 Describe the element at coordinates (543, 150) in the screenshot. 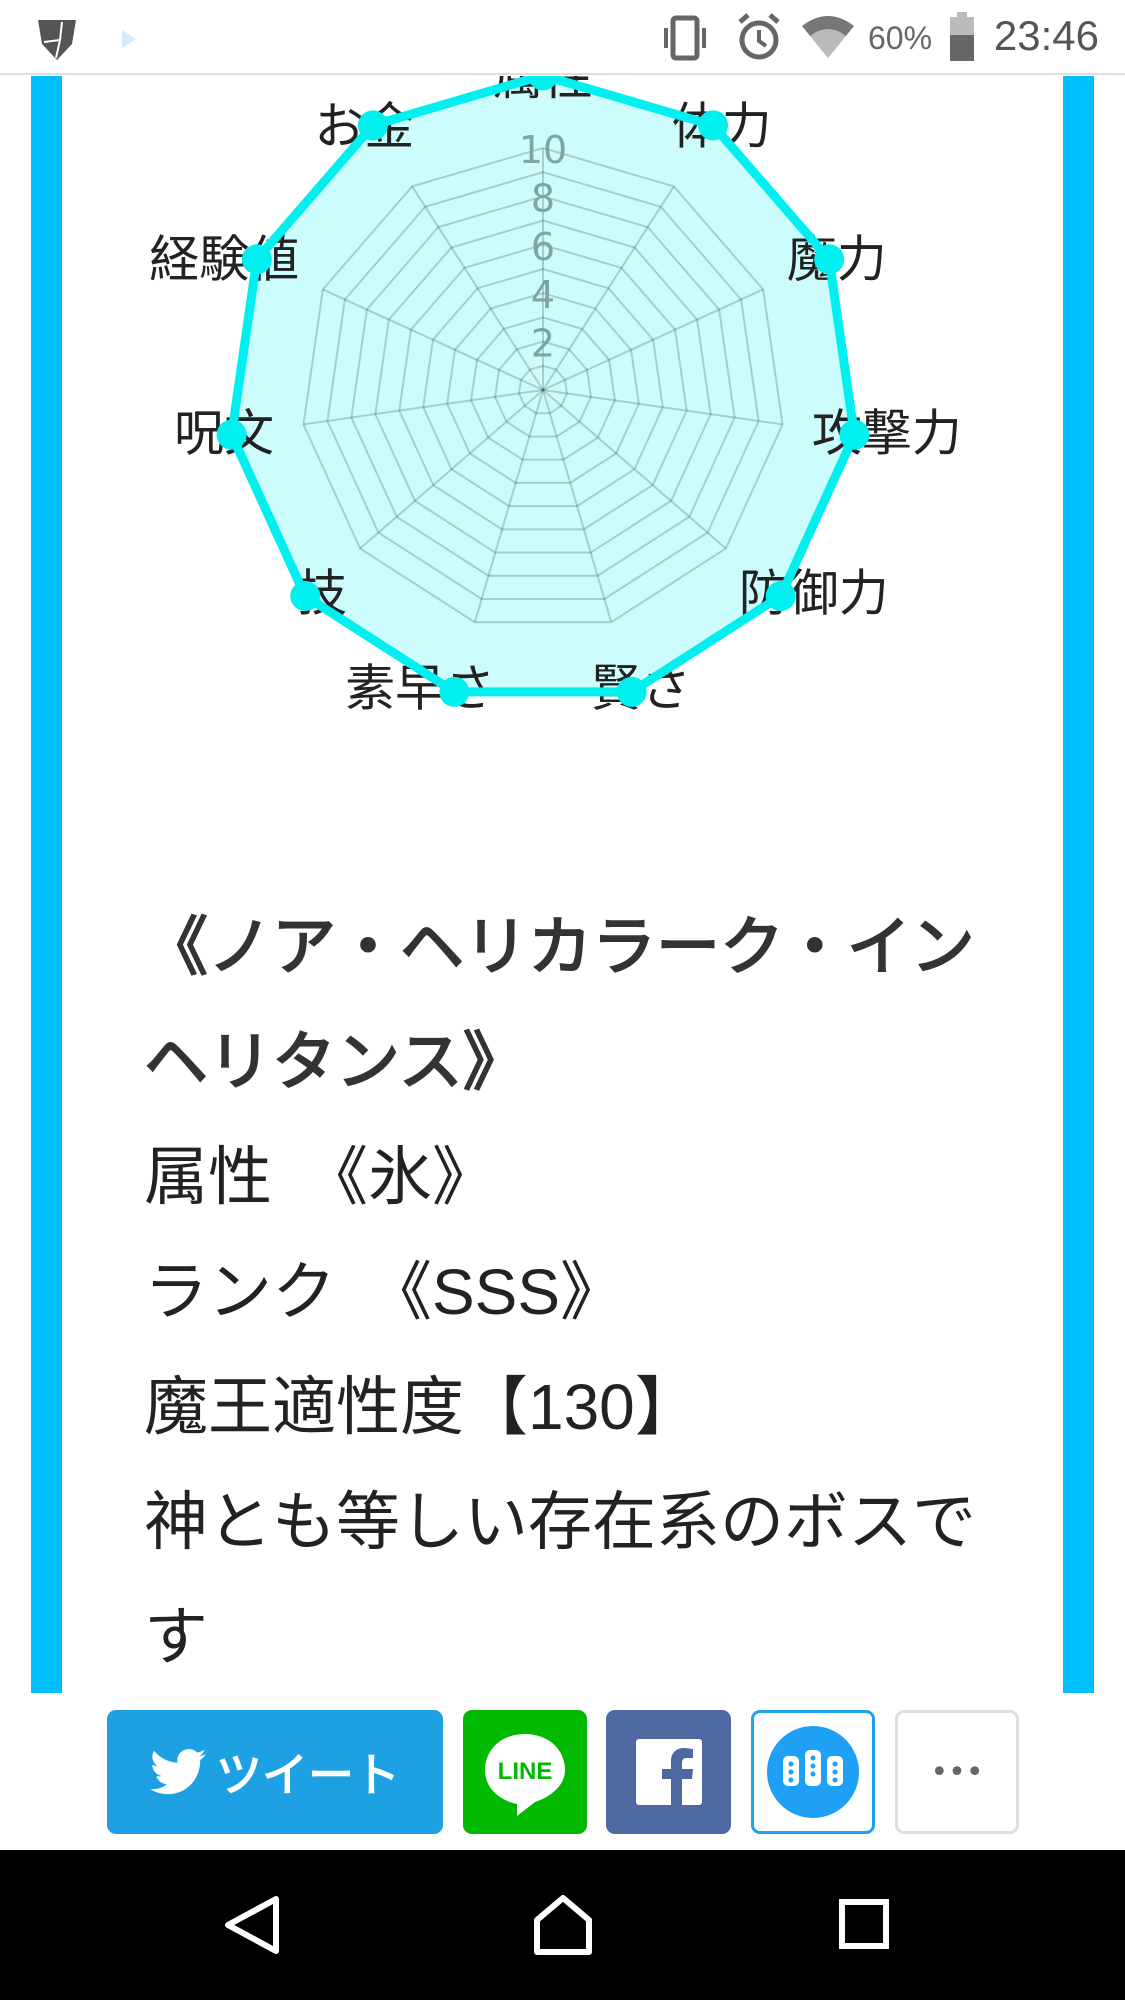

I see `radial-tick-label: 10` at that location.